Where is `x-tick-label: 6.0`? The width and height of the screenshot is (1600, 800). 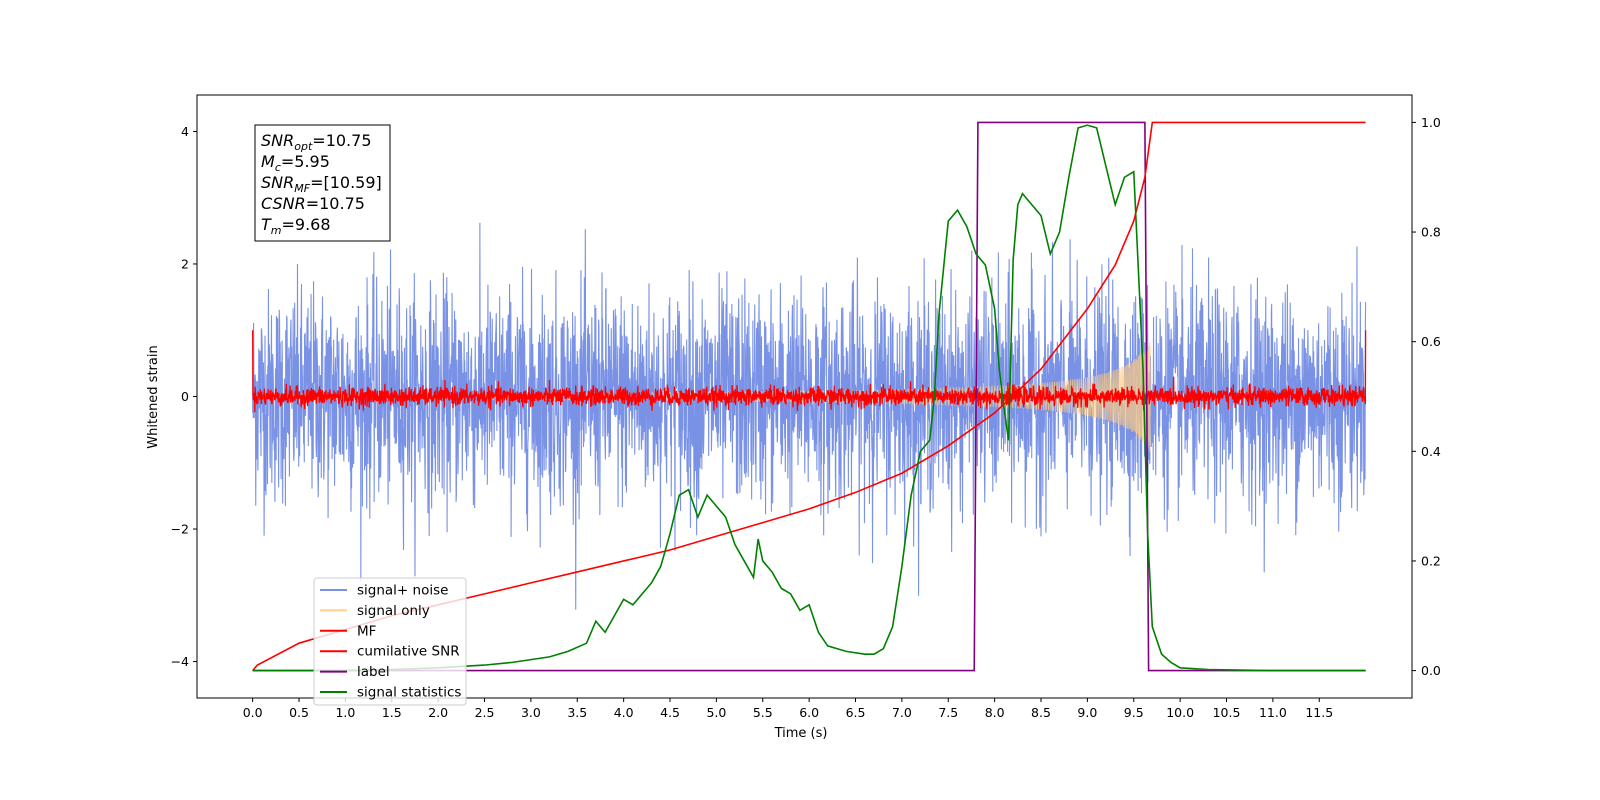
x-tick-label: 6.0 is located at coordinates (809, 712).